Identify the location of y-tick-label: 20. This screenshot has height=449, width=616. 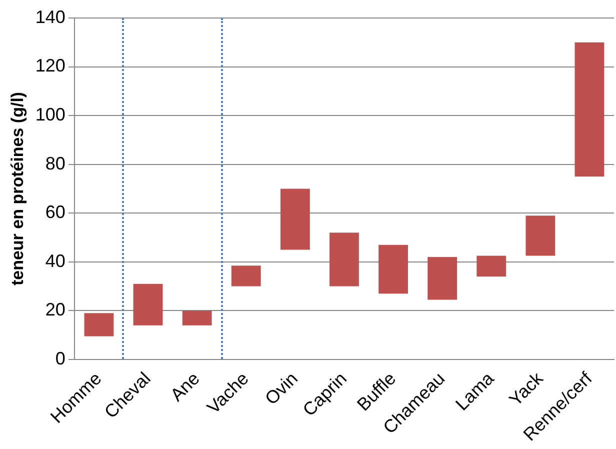
(55, 310).